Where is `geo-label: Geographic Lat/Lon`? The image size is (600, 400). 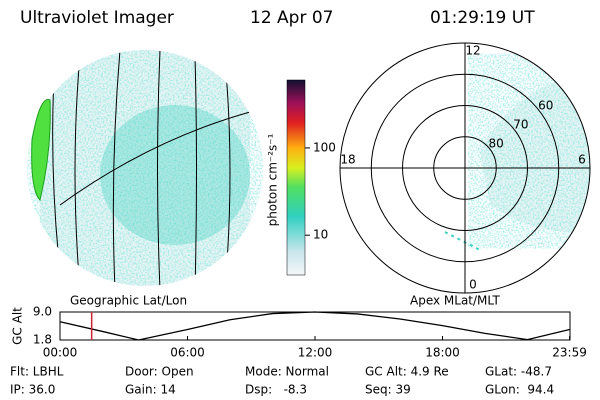 geo-label: Geographic Lat/Lon is located at coordinates (128, 301).